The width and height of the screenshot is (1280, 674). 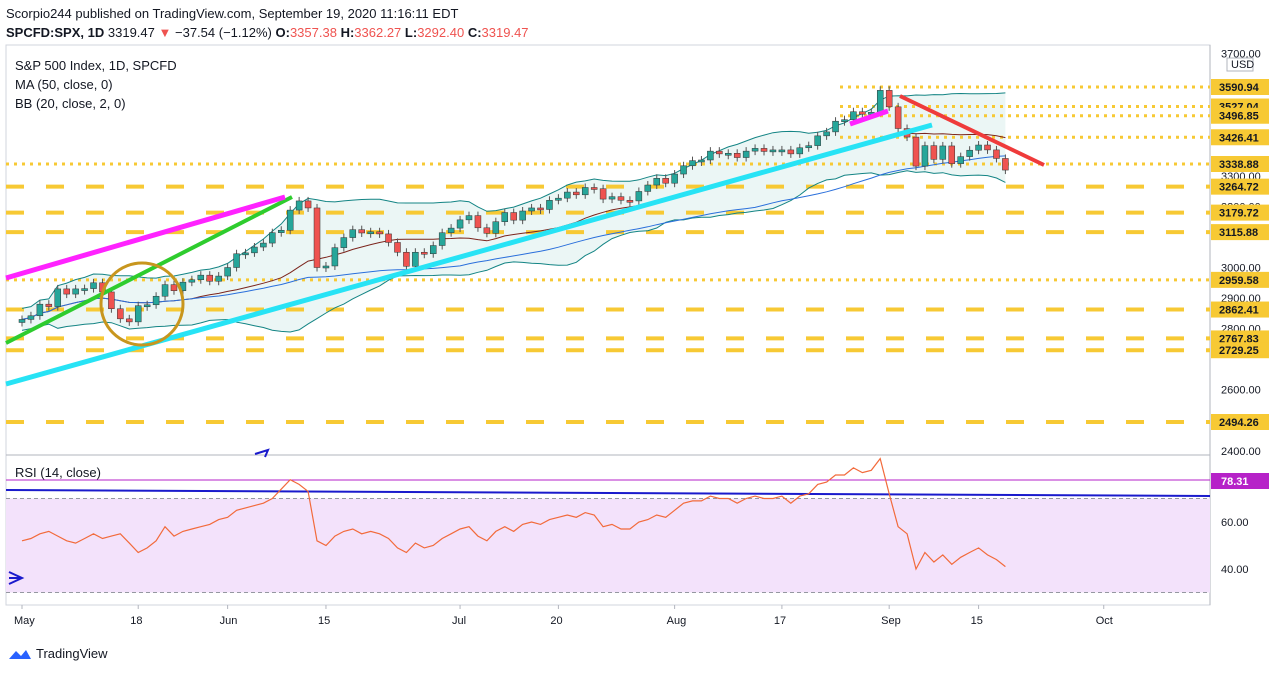 What do you see at coordinates (474, 32) in the screenshot?
I see `close-label: C:` at bounding box center [474, 32].